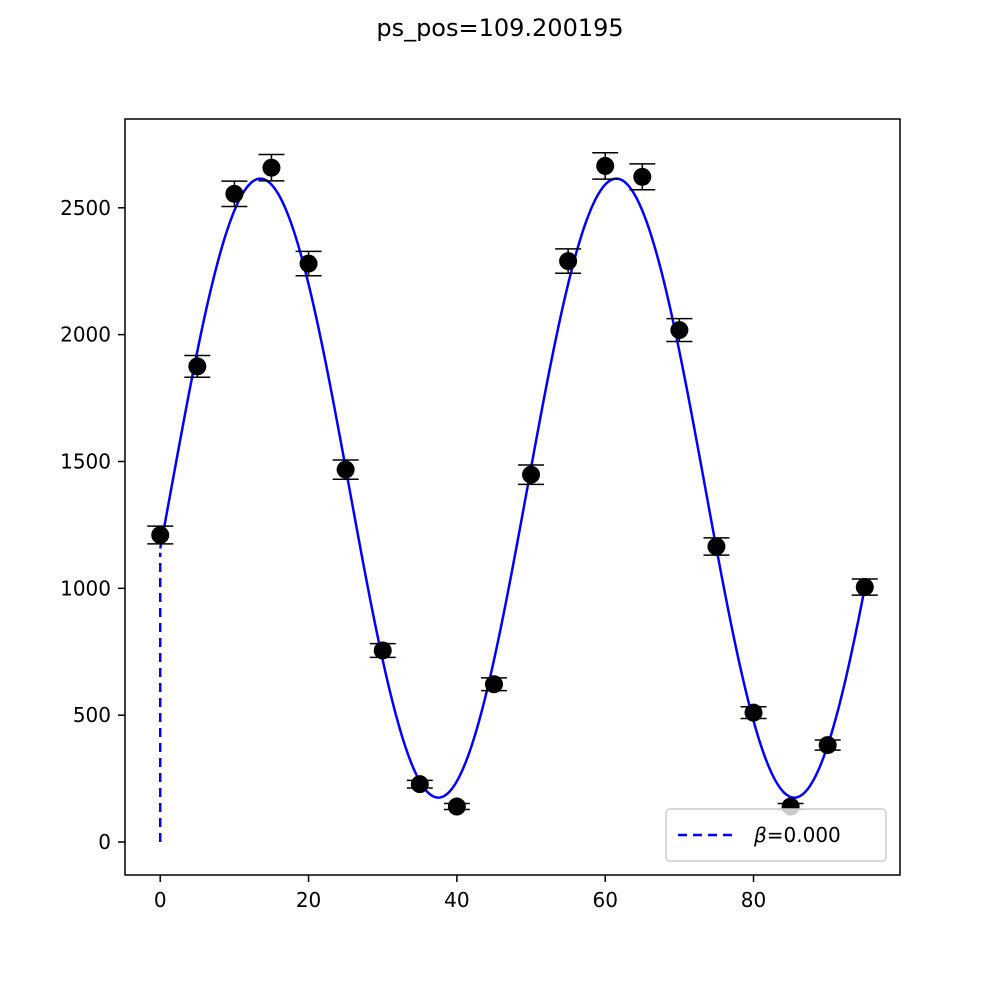 The image size is (1000, 1000). What do you see at coordinates (160, 900) in the screenshot?
I see `x-tick-label: 0` at bounding box center [160, 900].